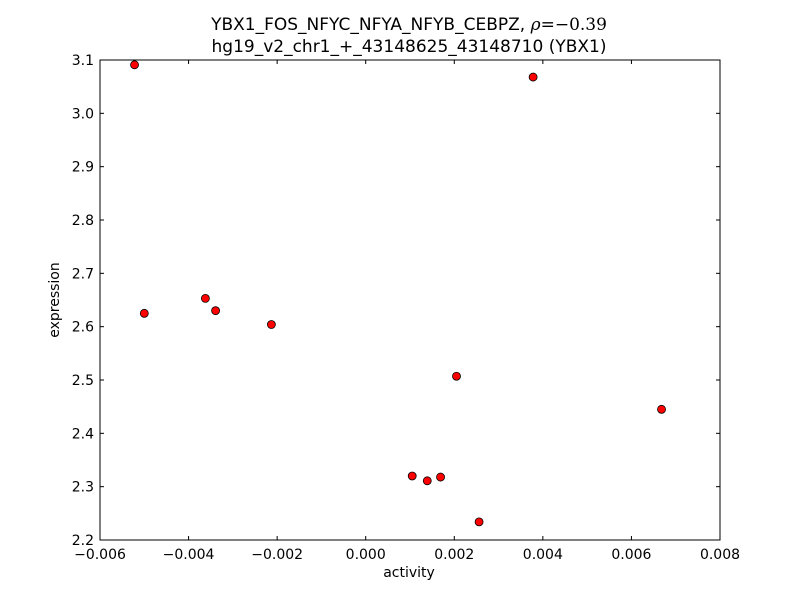  I want to click on y-tick-label: 2.9, so click(83, 168).